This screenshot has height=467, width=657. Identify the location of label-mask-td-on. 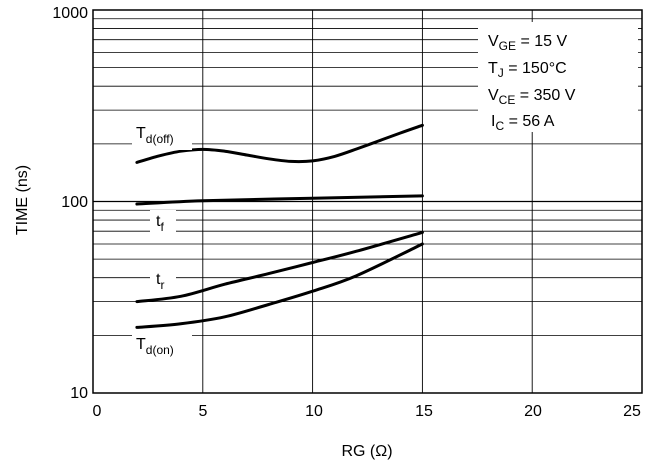
(162, 347).